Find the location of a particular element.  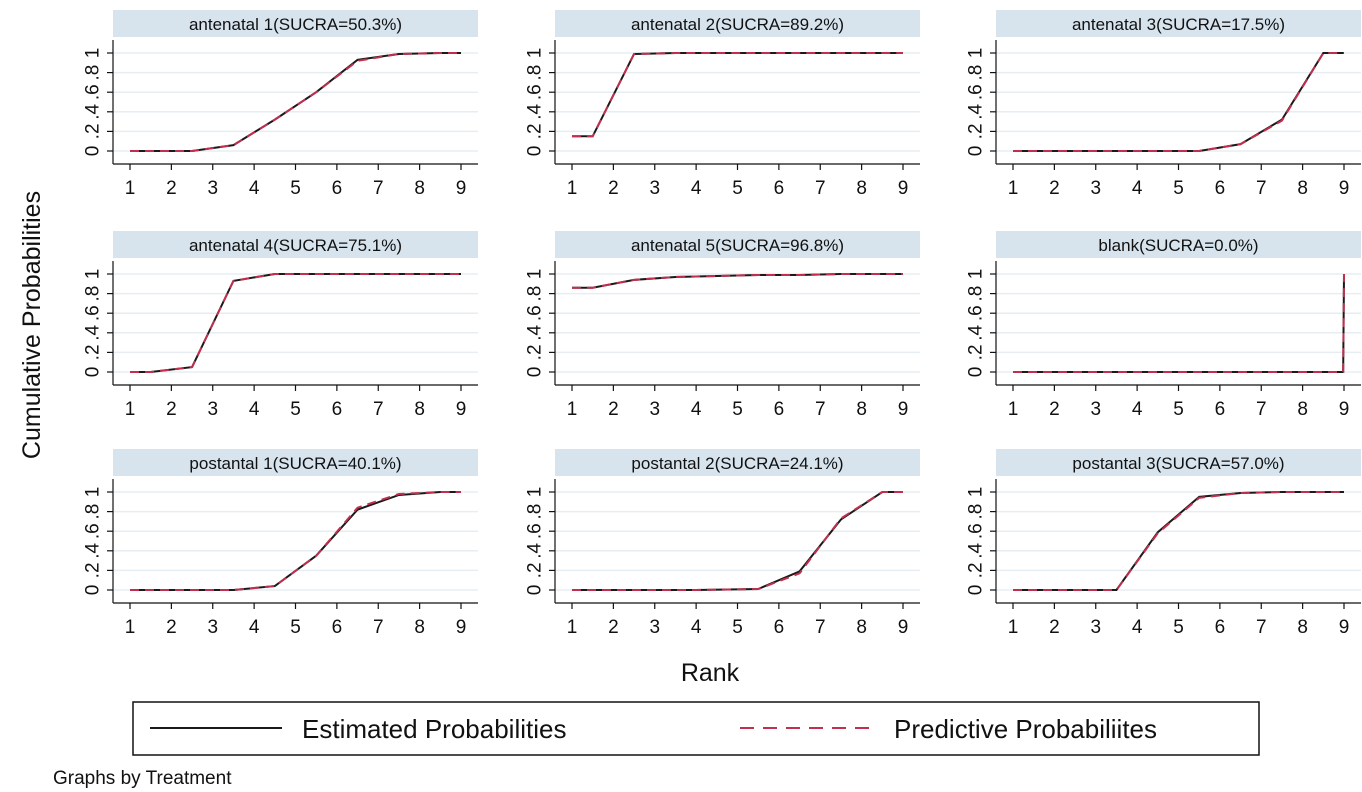

panel-6: blank(SUCRA=0.0%) 0 .2 .4 .6 .8 1 1 2 3 4 5 6 7 8 9 is located at coordinates (1163, 325).